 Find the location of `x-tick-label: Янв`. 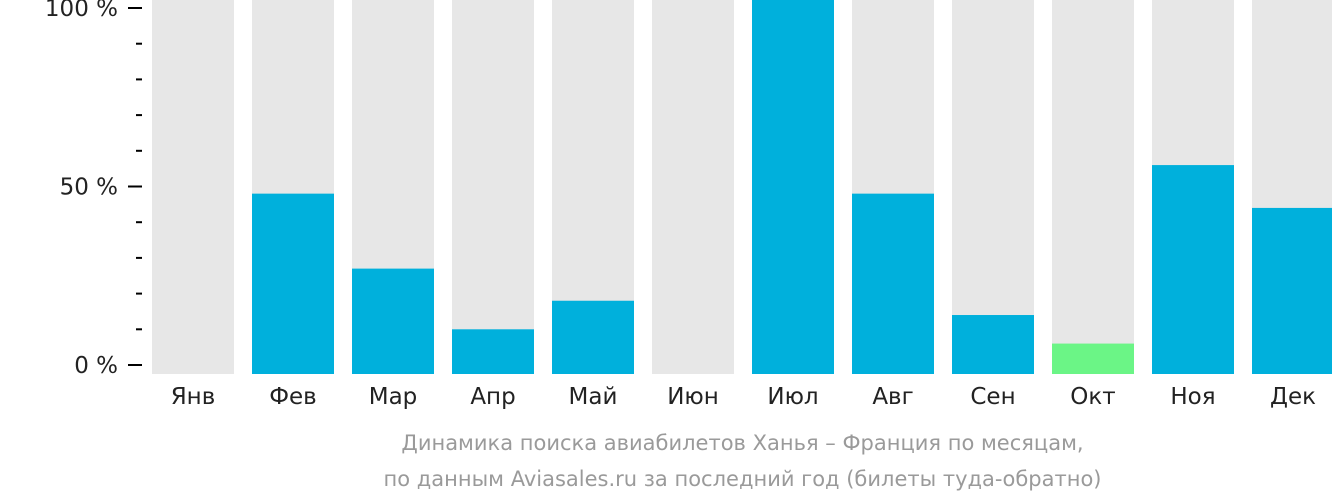

x-tick-label: Янв is located at coordinates (193, 397).